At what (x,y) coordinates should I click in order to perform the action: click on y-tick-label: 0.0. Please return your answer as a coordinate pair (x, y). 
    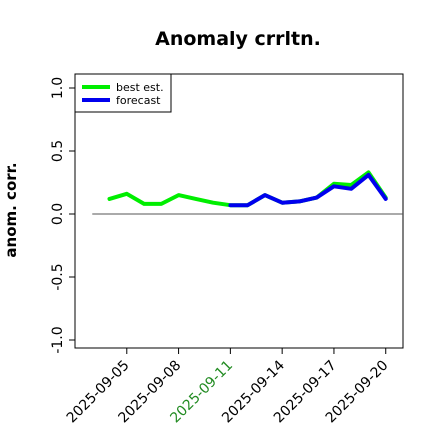
    Looking at the image, I should click on (58, 214).